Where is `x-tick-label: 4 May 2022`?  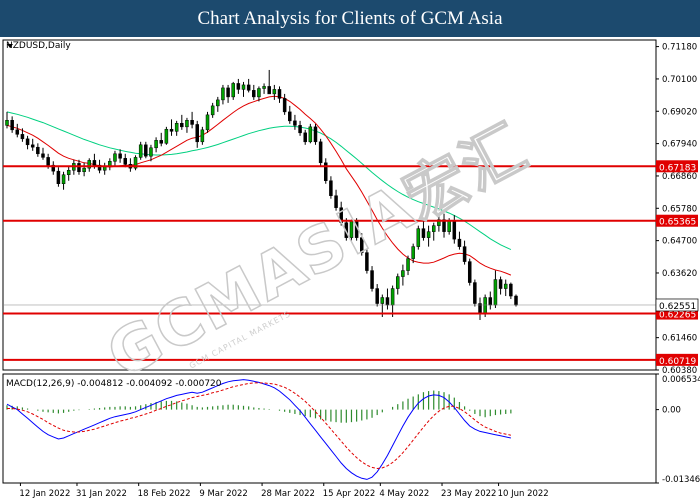
x-tick-label: 4 May 2022 is located at coordinates (404, 494).